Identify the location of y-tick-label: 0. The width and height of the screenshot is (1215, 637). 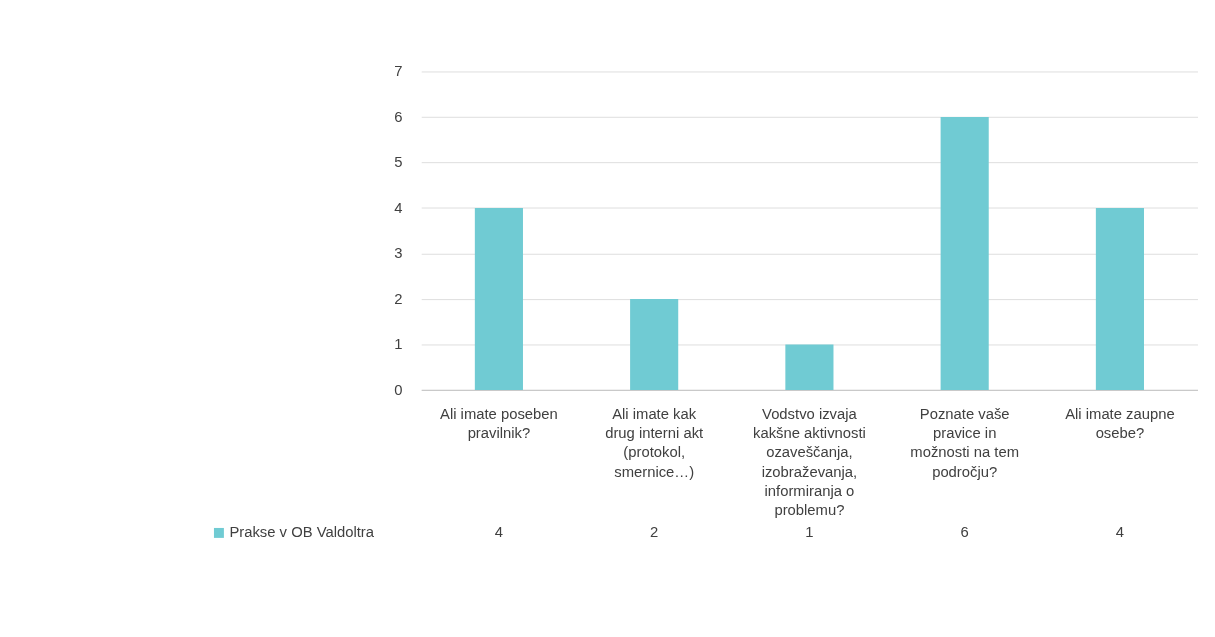
(398, 389).